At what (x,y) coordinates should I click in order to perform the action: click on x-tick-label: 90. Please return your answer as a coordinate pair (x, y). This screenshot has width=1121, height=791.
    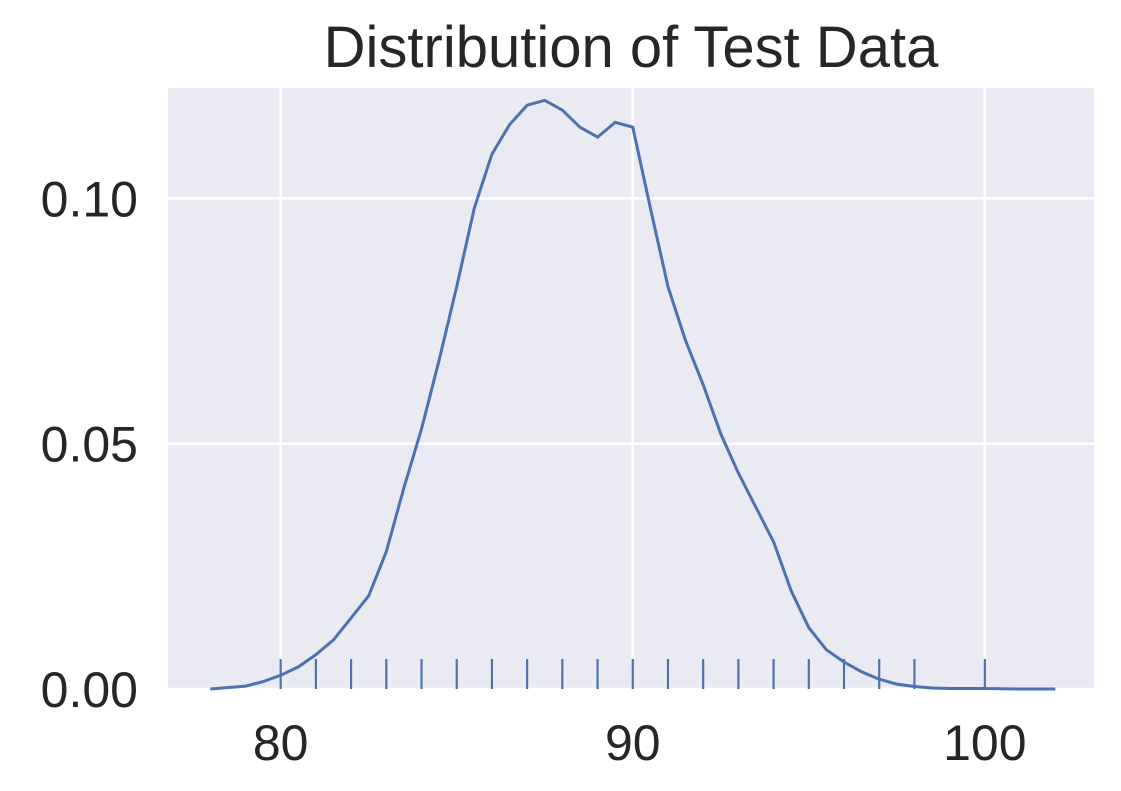
    Looking at the image, I should click on (633, 743).